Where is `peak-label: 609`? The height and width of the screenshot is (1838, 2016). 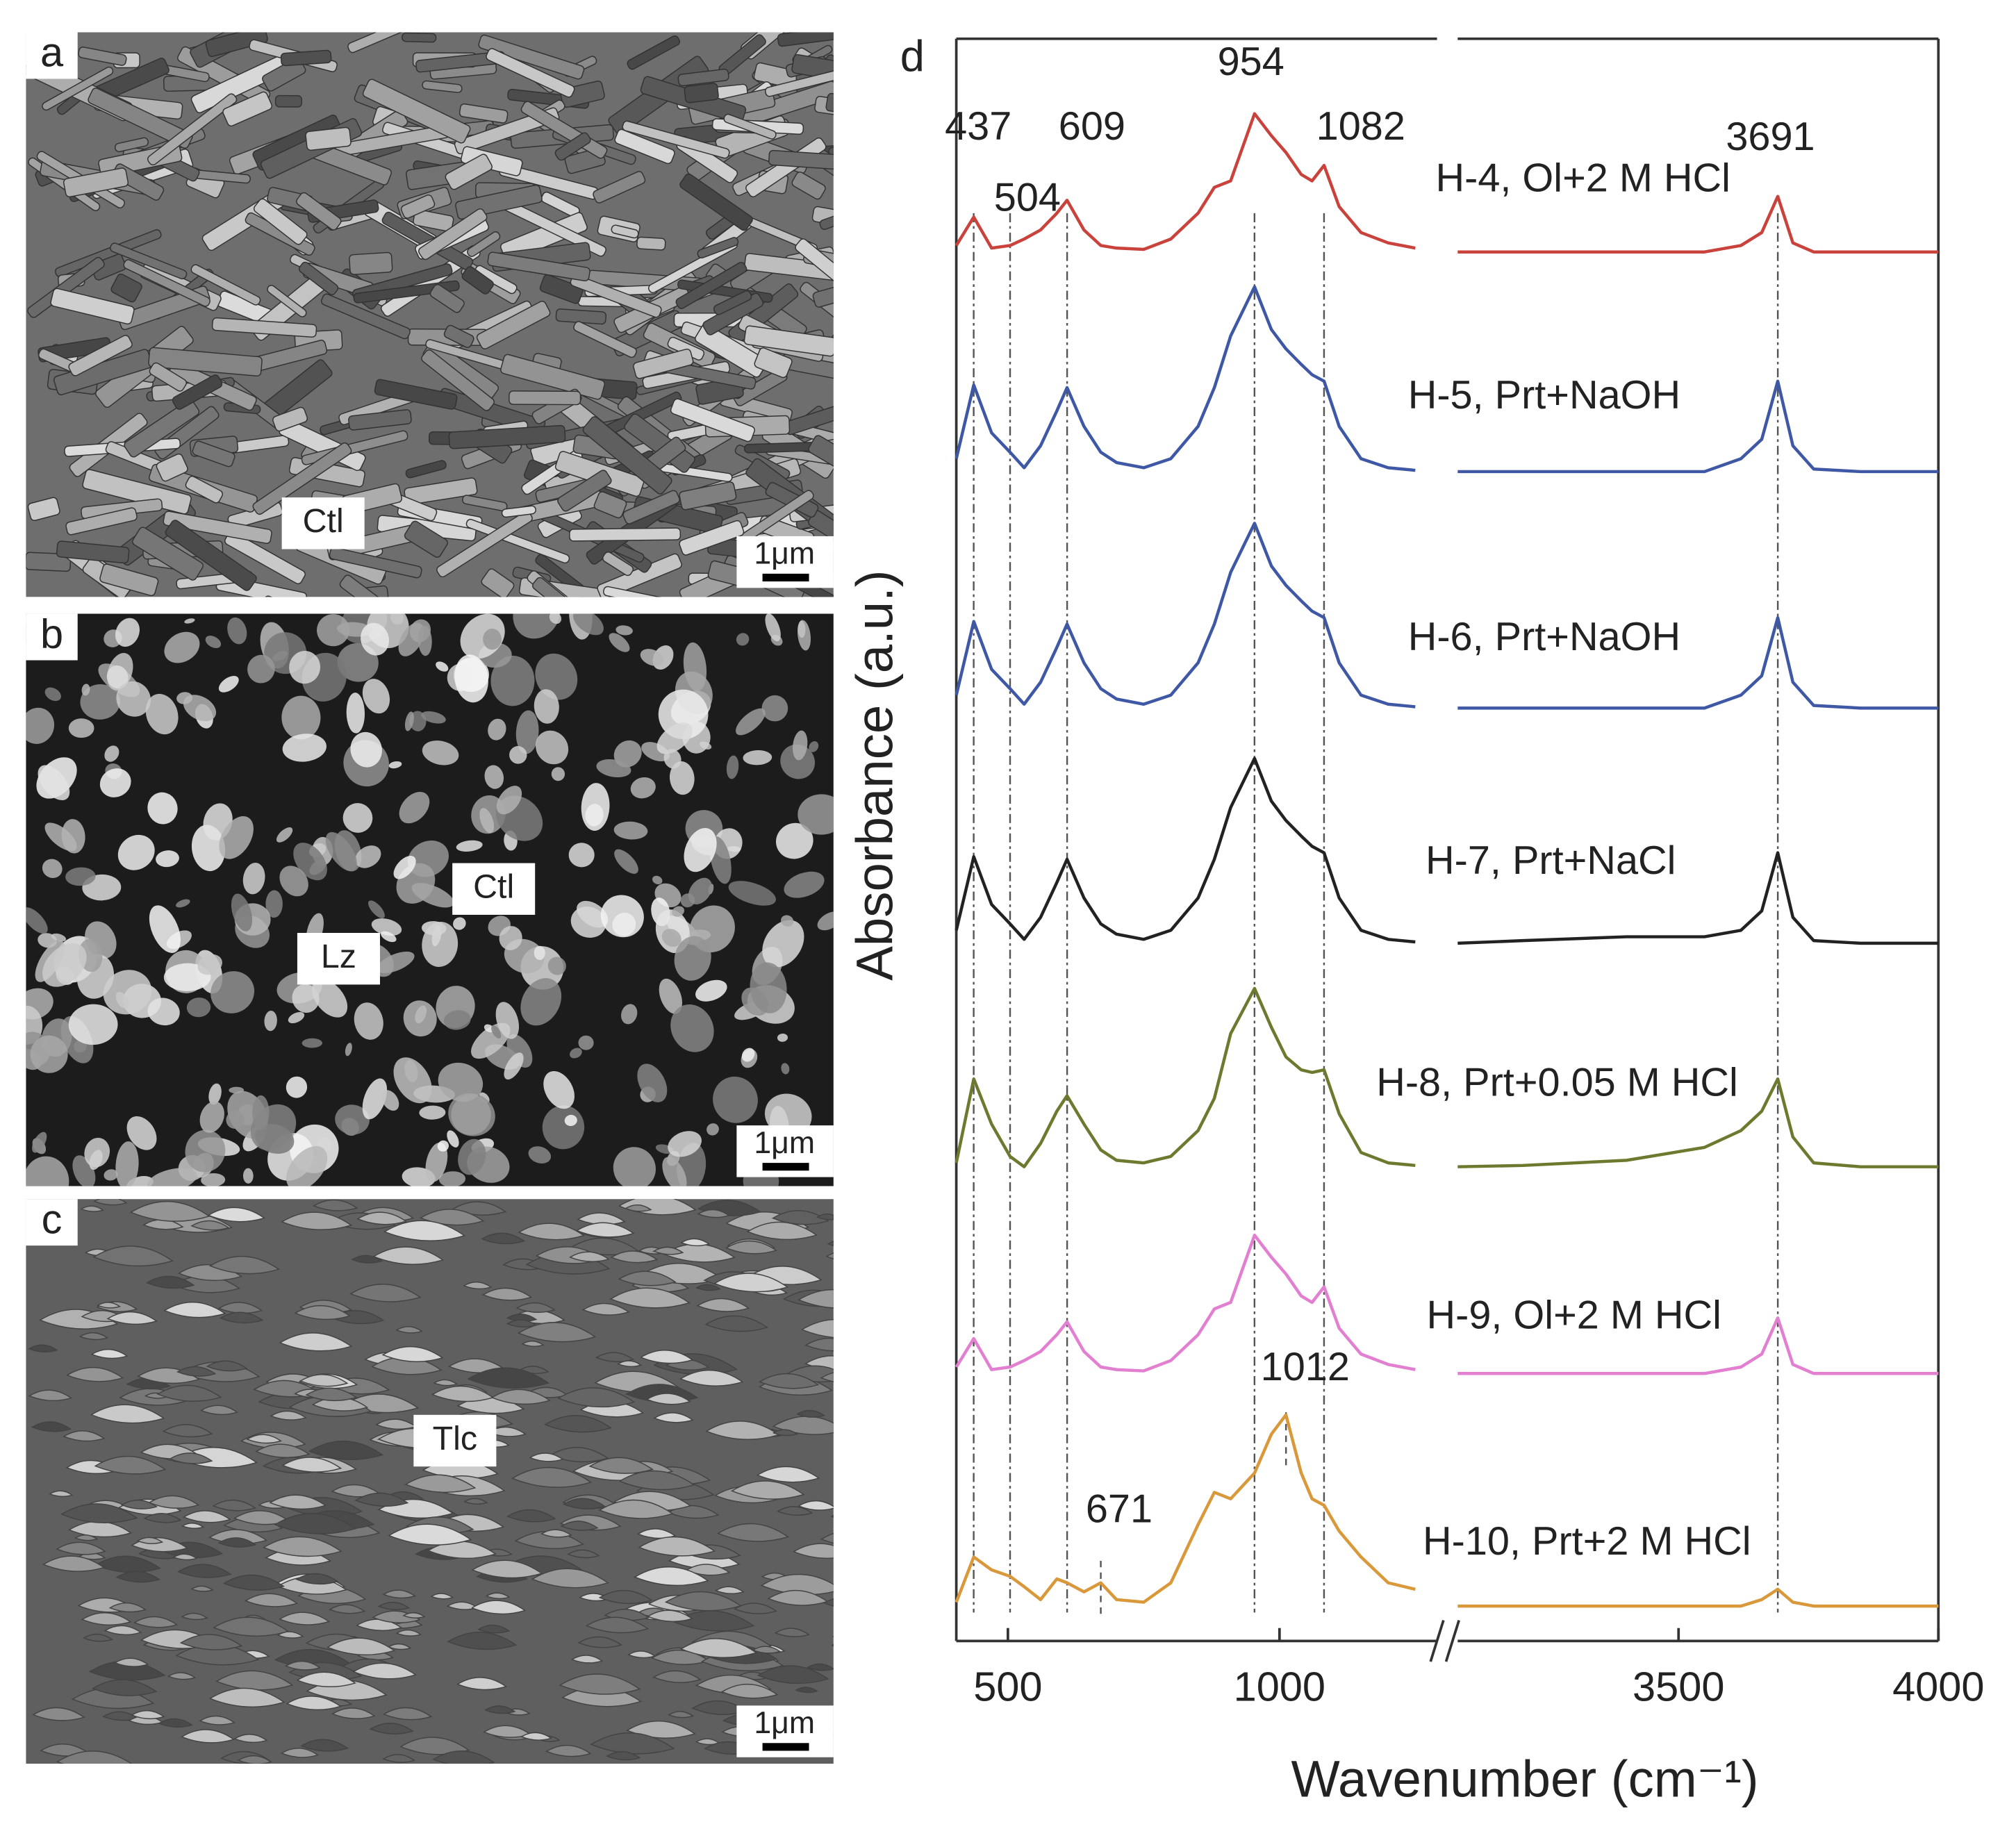
peak-label: 609 is located at coordinates (1092, 126).